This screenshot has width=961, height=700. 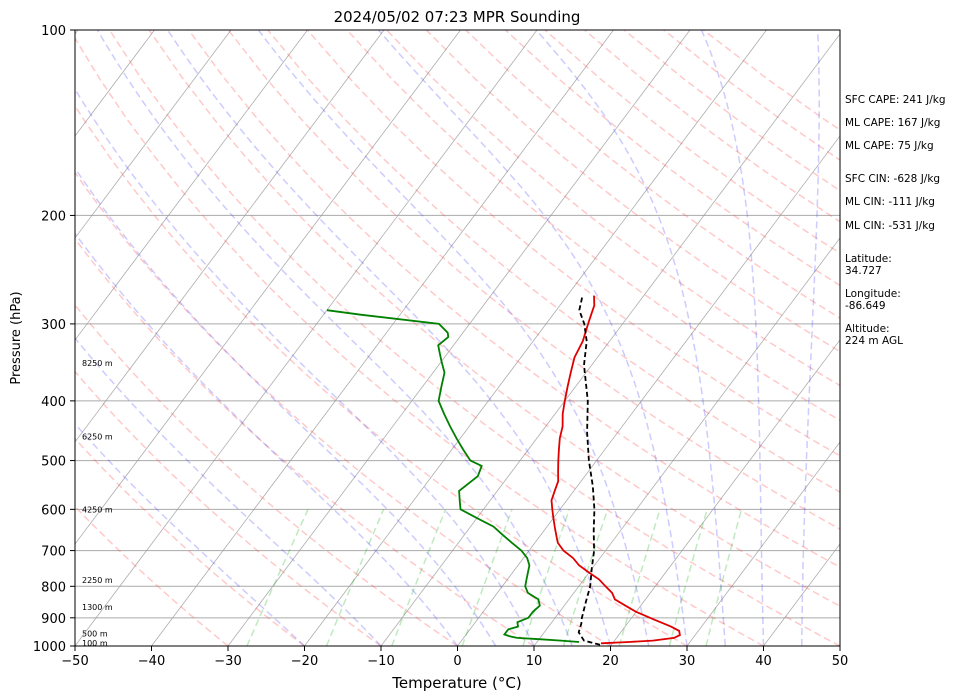 What do you see at coordinates (610, 661) in the screenshot?
I see `x-tick-label: 20` at bounding box center [610, 661].